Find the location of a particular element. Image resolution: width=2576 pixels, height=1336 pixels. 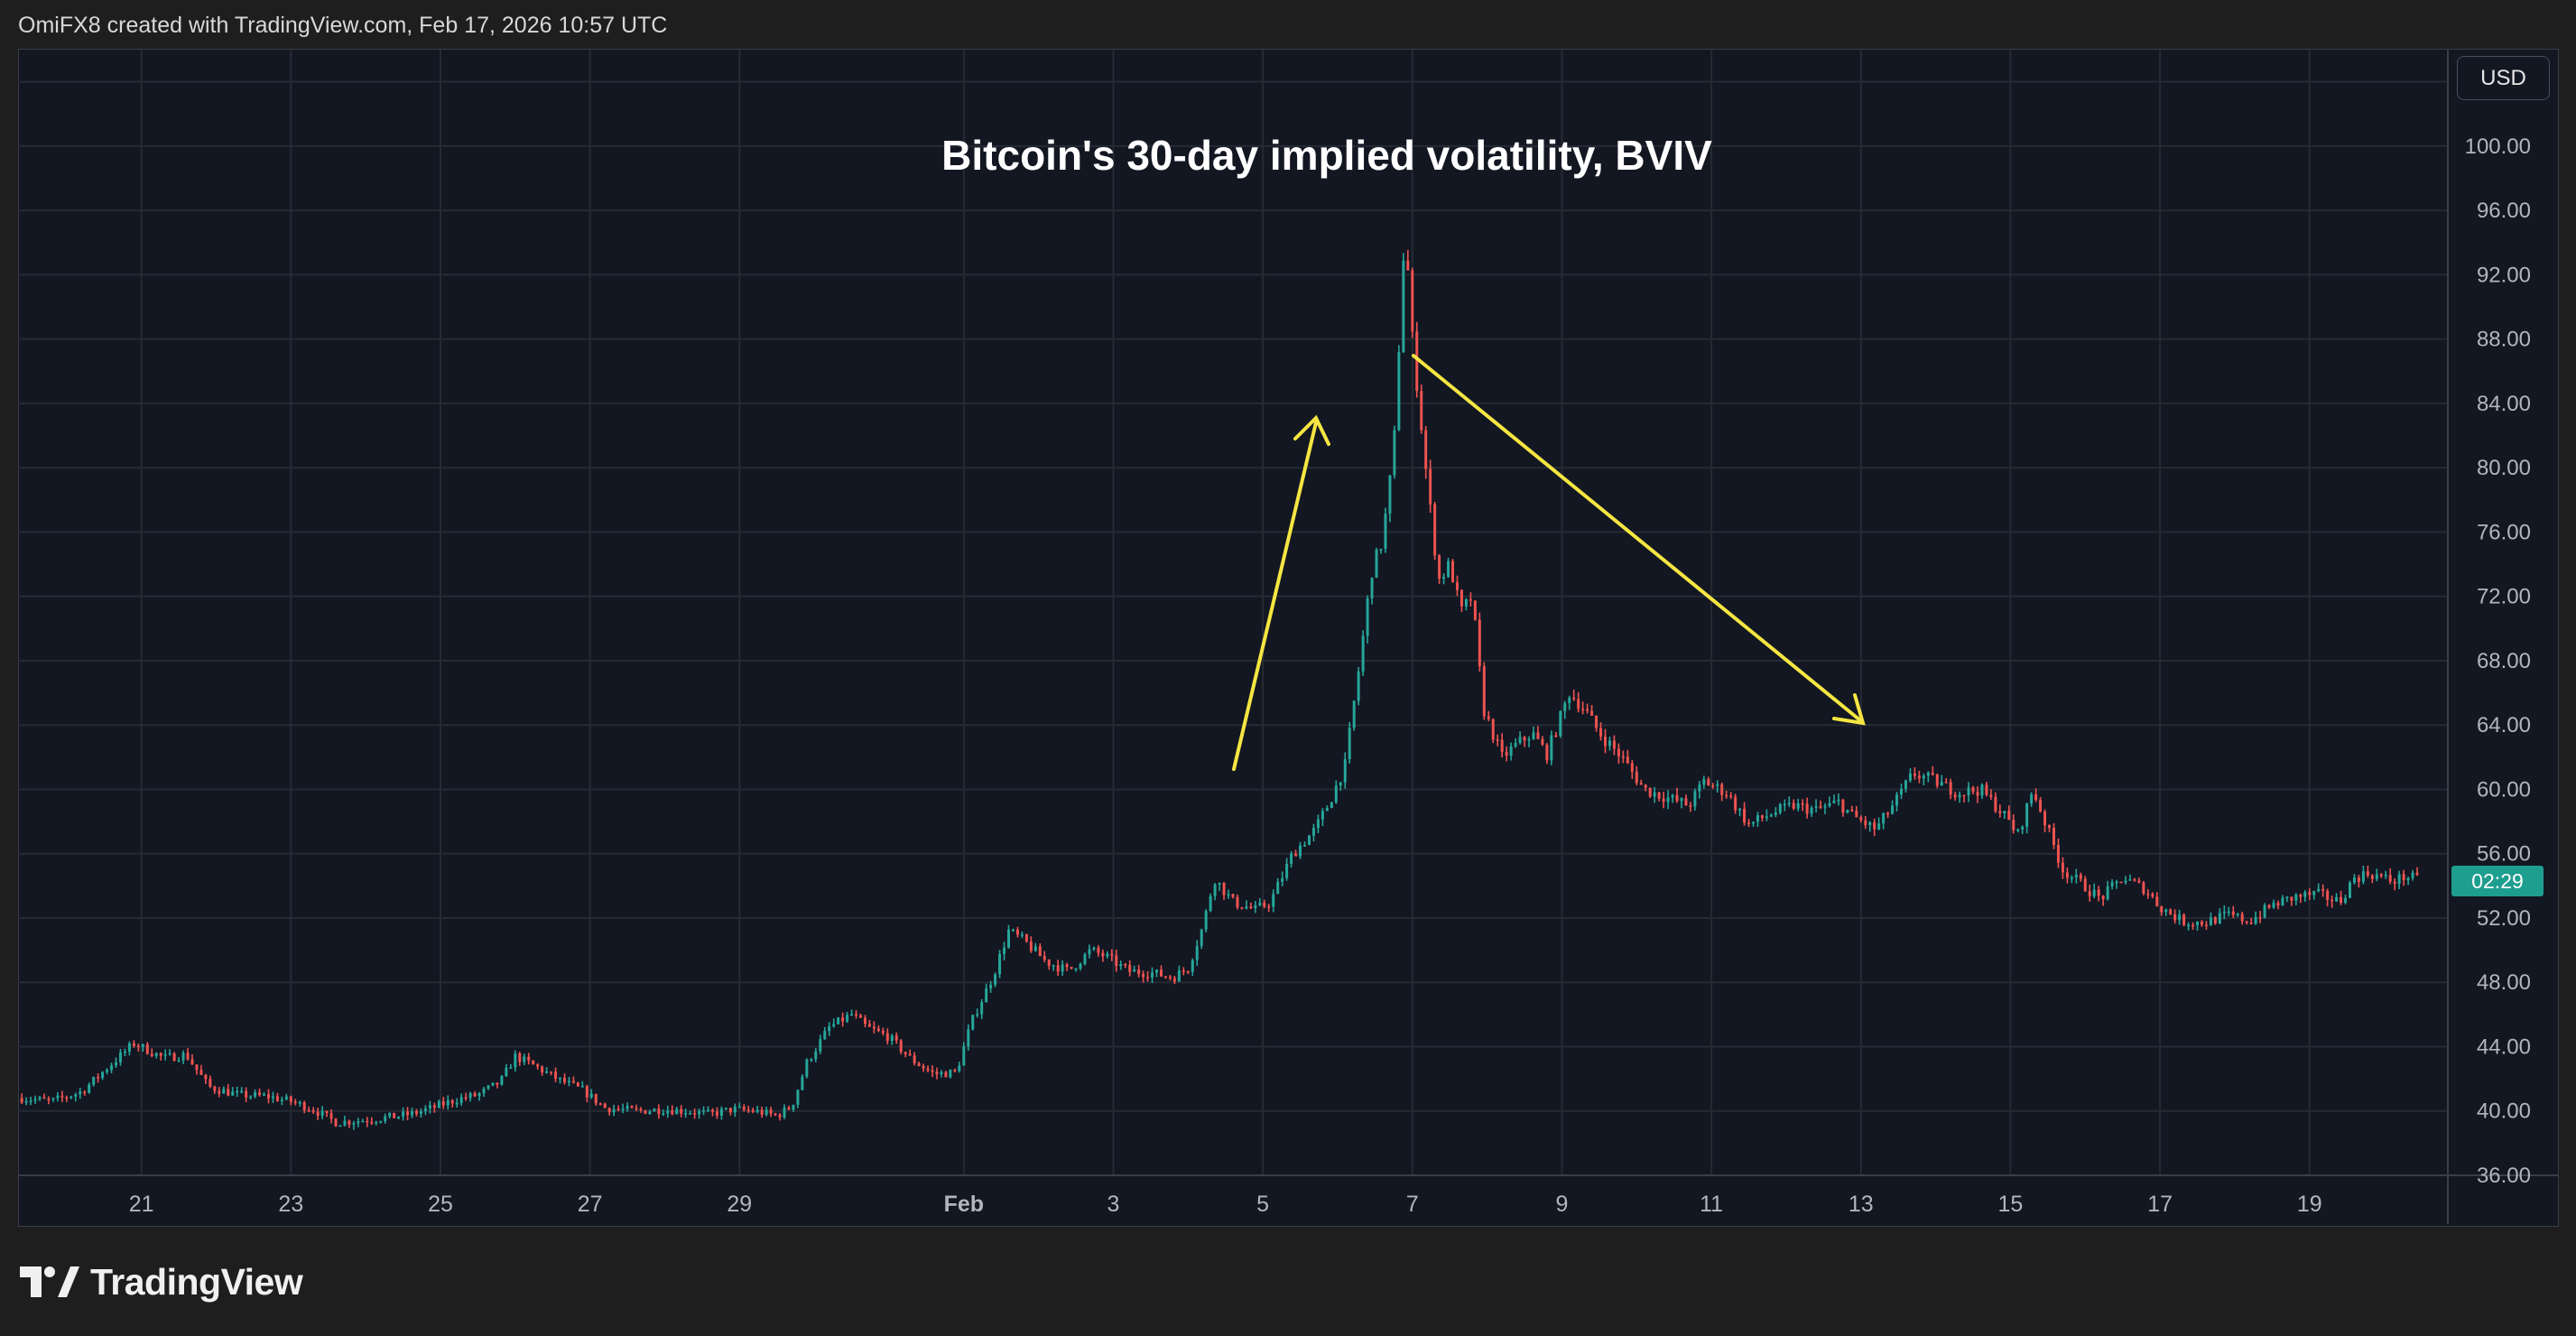

tradingview-logo: TradingView is located at coordinates (161, 1281).